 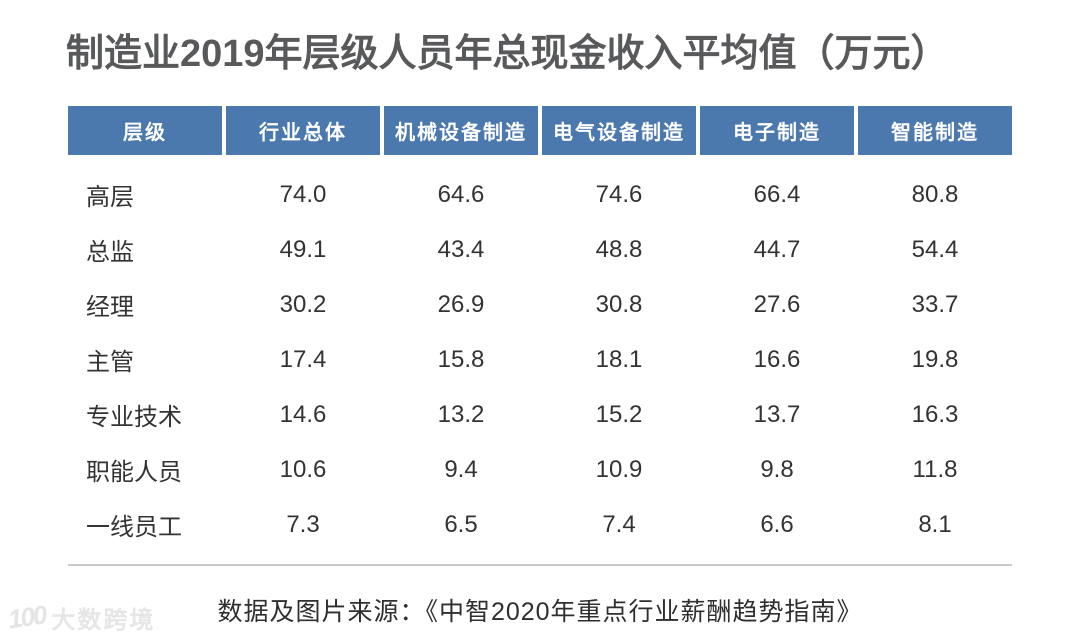 I want to click on row-label: 一线员工, so click(x=134, y=527).